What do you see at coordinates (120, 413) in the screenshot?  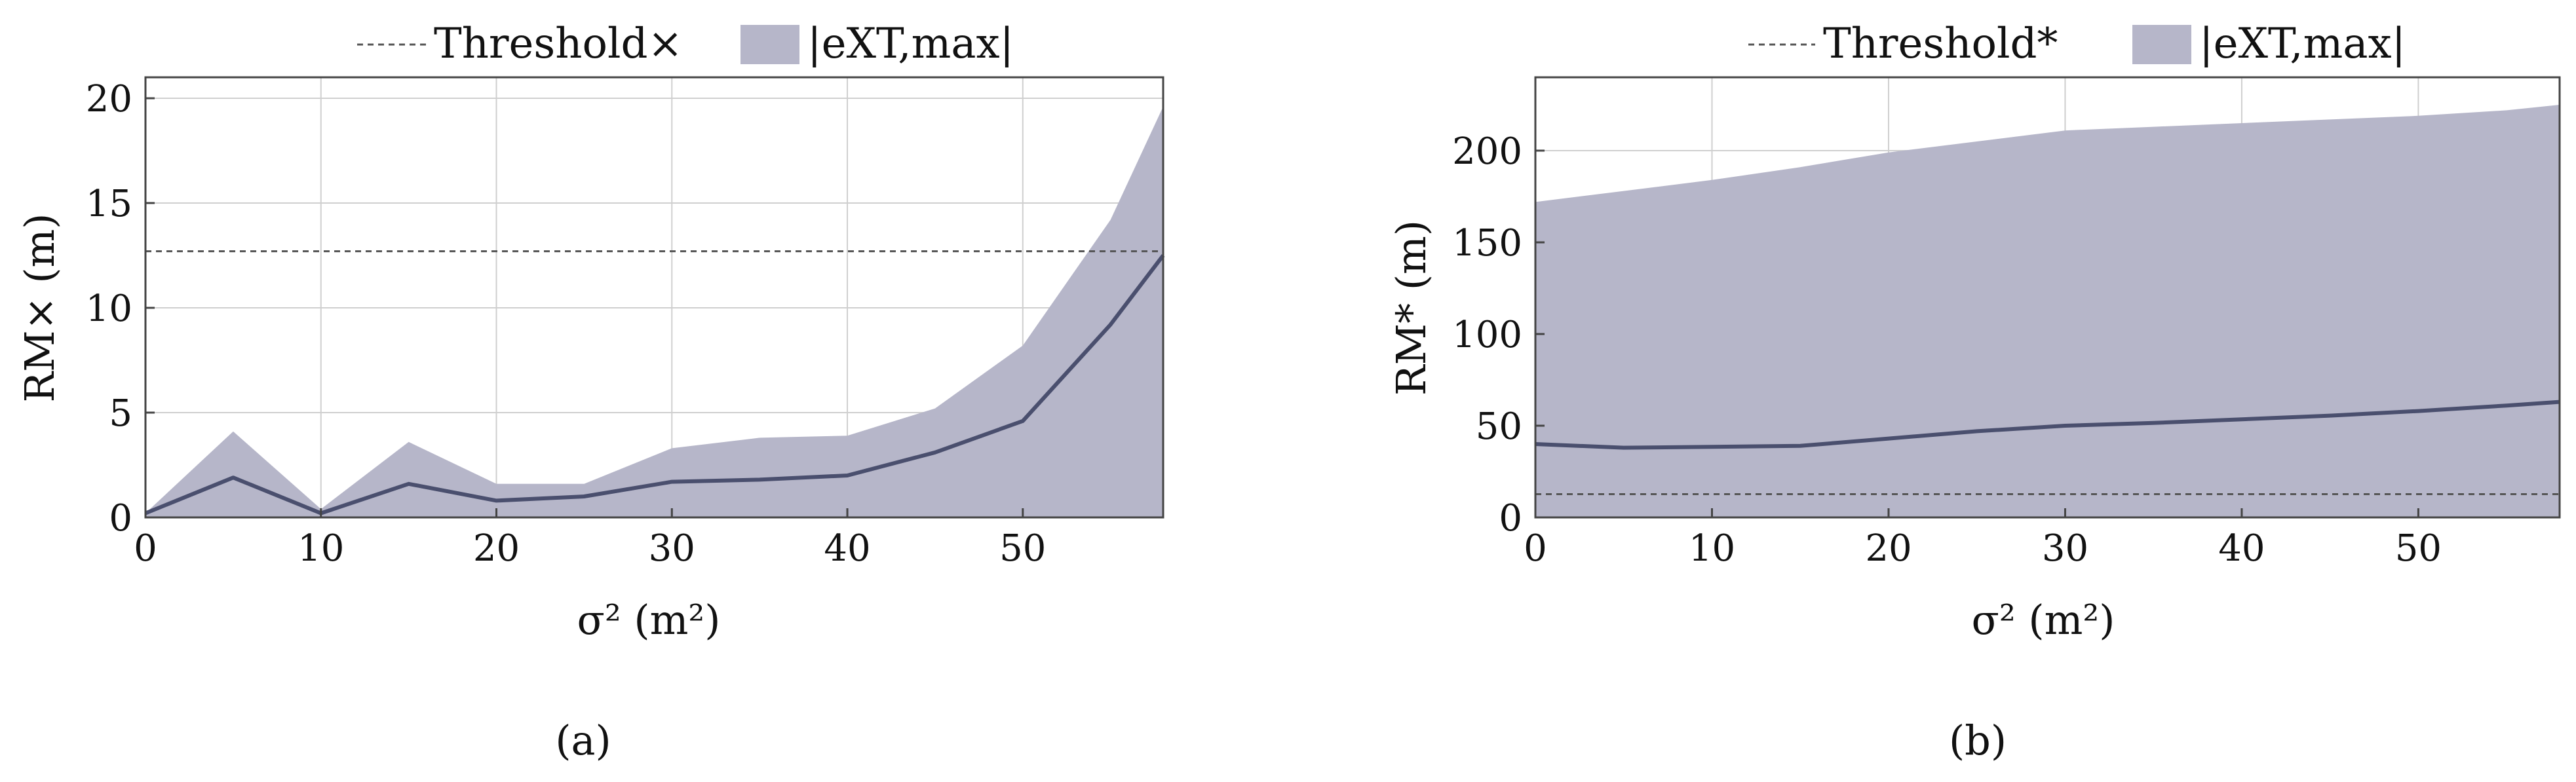 I see `y-tick-label: 5` at bounding box center [120, 413].